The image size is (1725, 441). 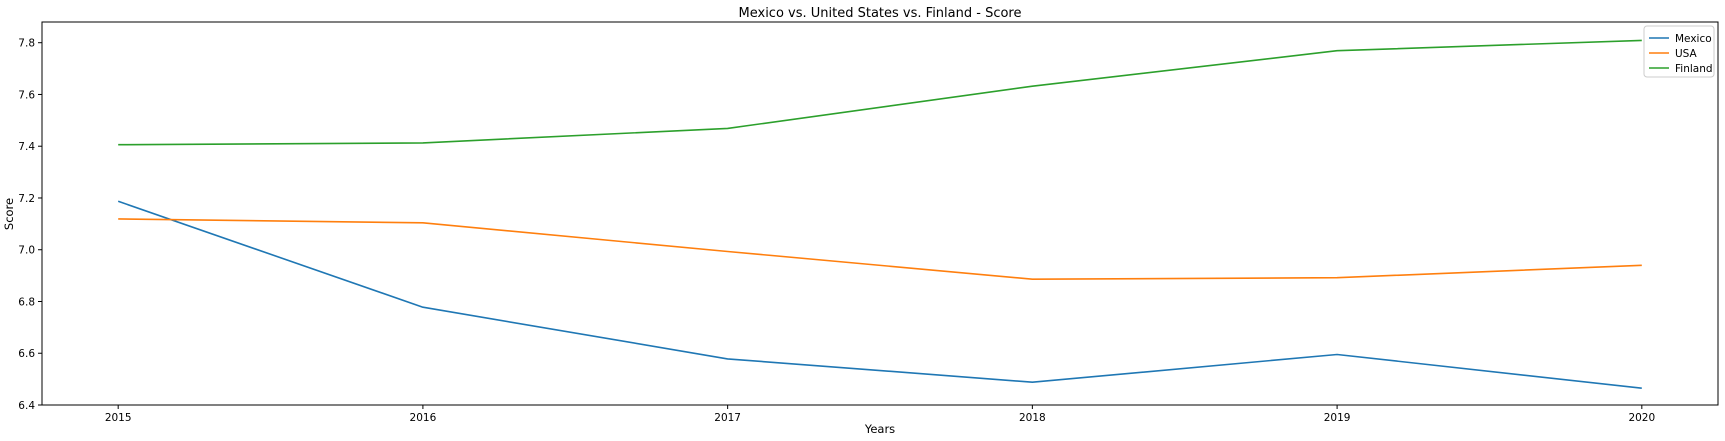 I want to click on x-tick-label: 2015, so click(x=118, y=418).